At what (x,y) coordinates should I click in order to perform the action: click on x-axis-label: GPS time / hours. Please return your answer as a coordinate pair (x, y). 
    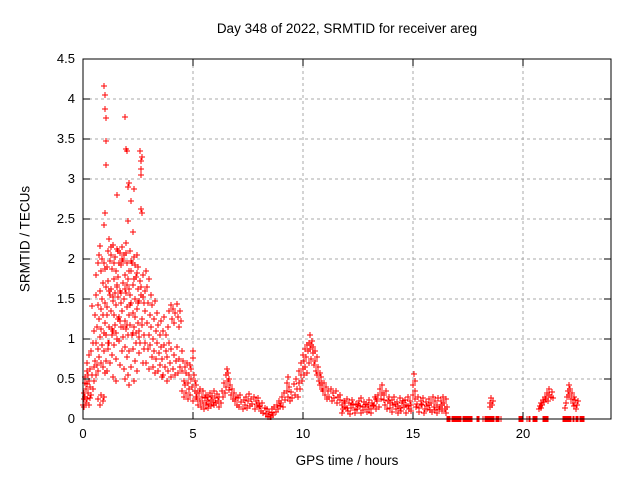
    Looking at the image, I should click on (347, 460).